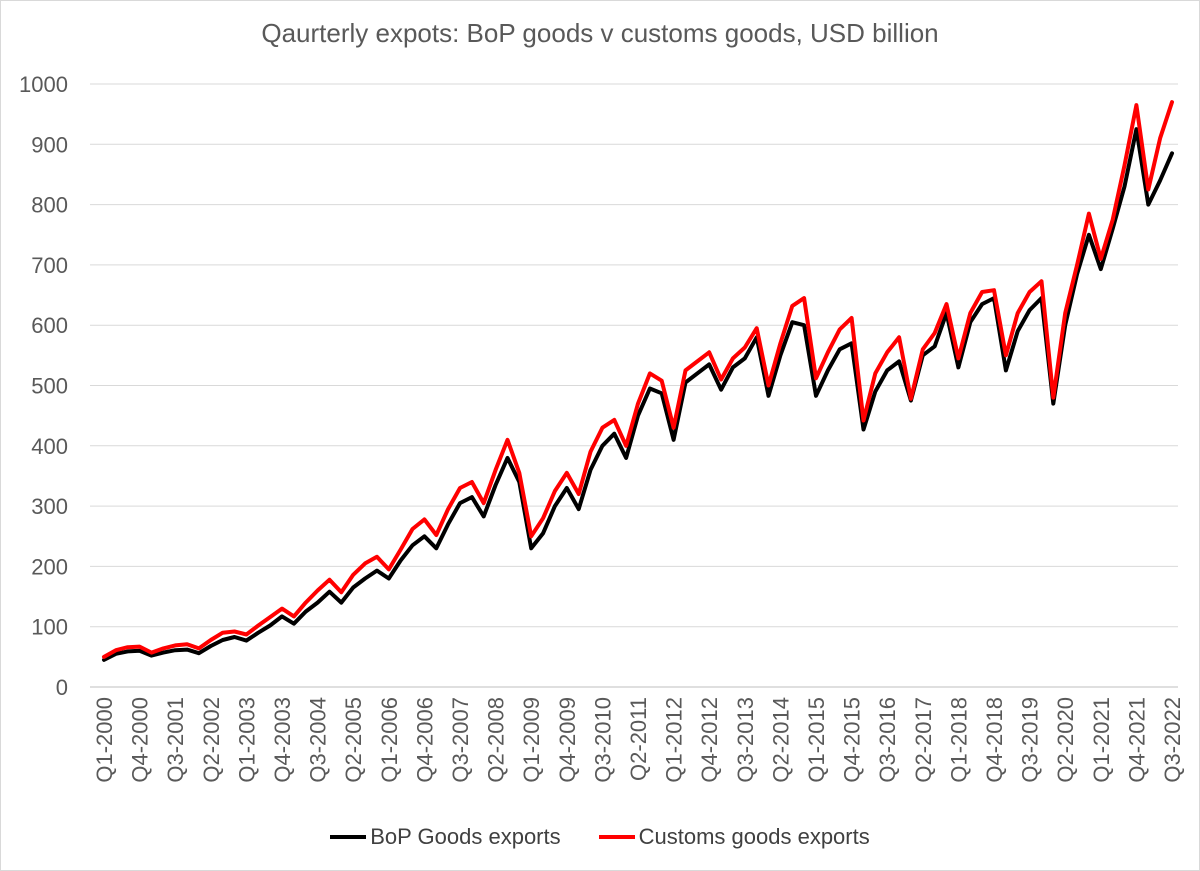  Describe the element at coordinates (49, 566) in the screenshot. I see `y-tick-label: 200` at that location.